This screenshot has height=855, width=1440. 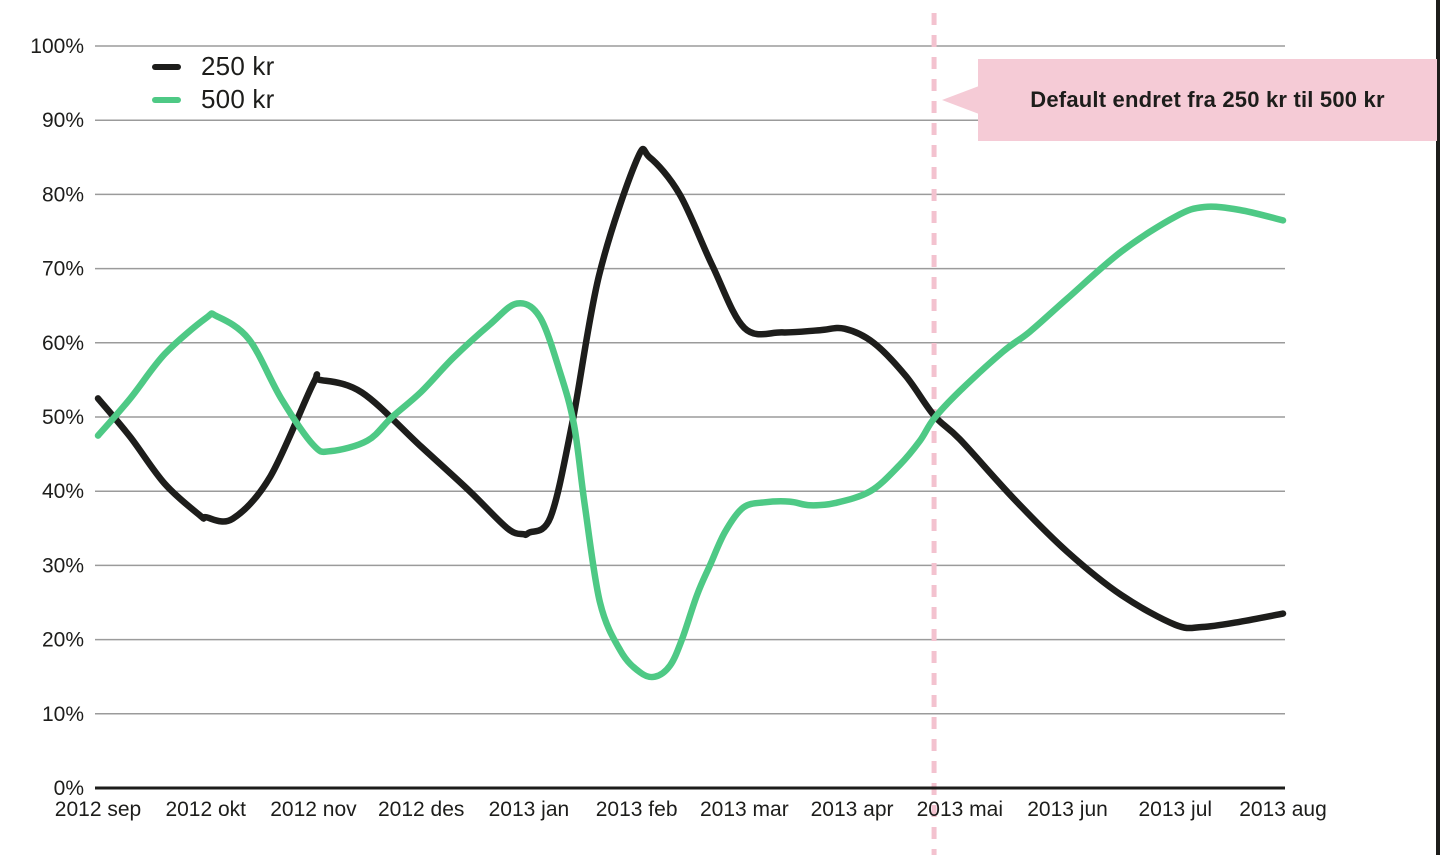 I want to click on legend-label-250kr: 250 kr, so click(x=238, y=66).